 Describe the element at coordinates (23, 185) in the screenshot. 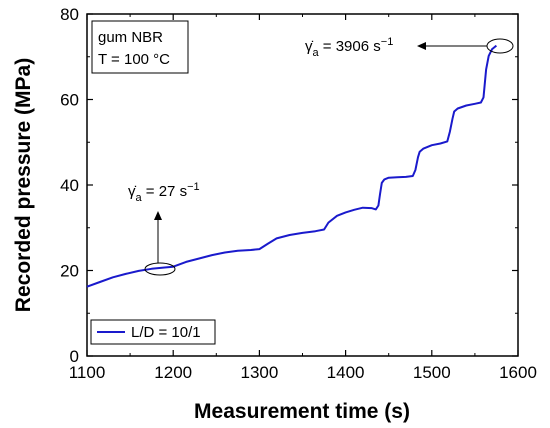

I see `y-axis-title: Recorded pressure (MPa)` at that location.